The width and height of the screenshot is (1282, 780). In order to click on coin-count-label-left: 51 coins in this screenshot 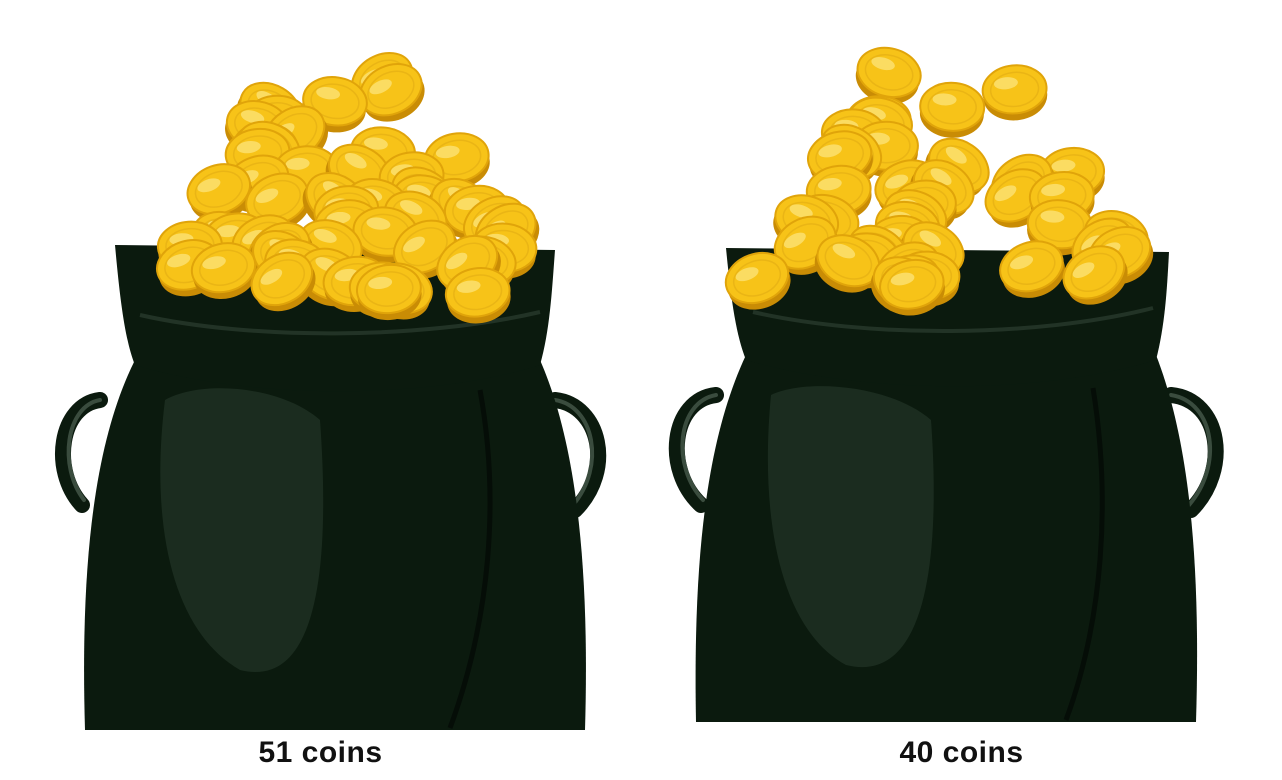, I will do `click(320, 752)`.